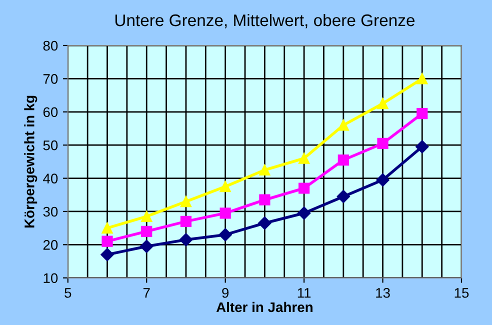 Image resolution: width=492 pixels, height=325 pixels. I want to click on x-tick-label: 13, so click(383, 293).